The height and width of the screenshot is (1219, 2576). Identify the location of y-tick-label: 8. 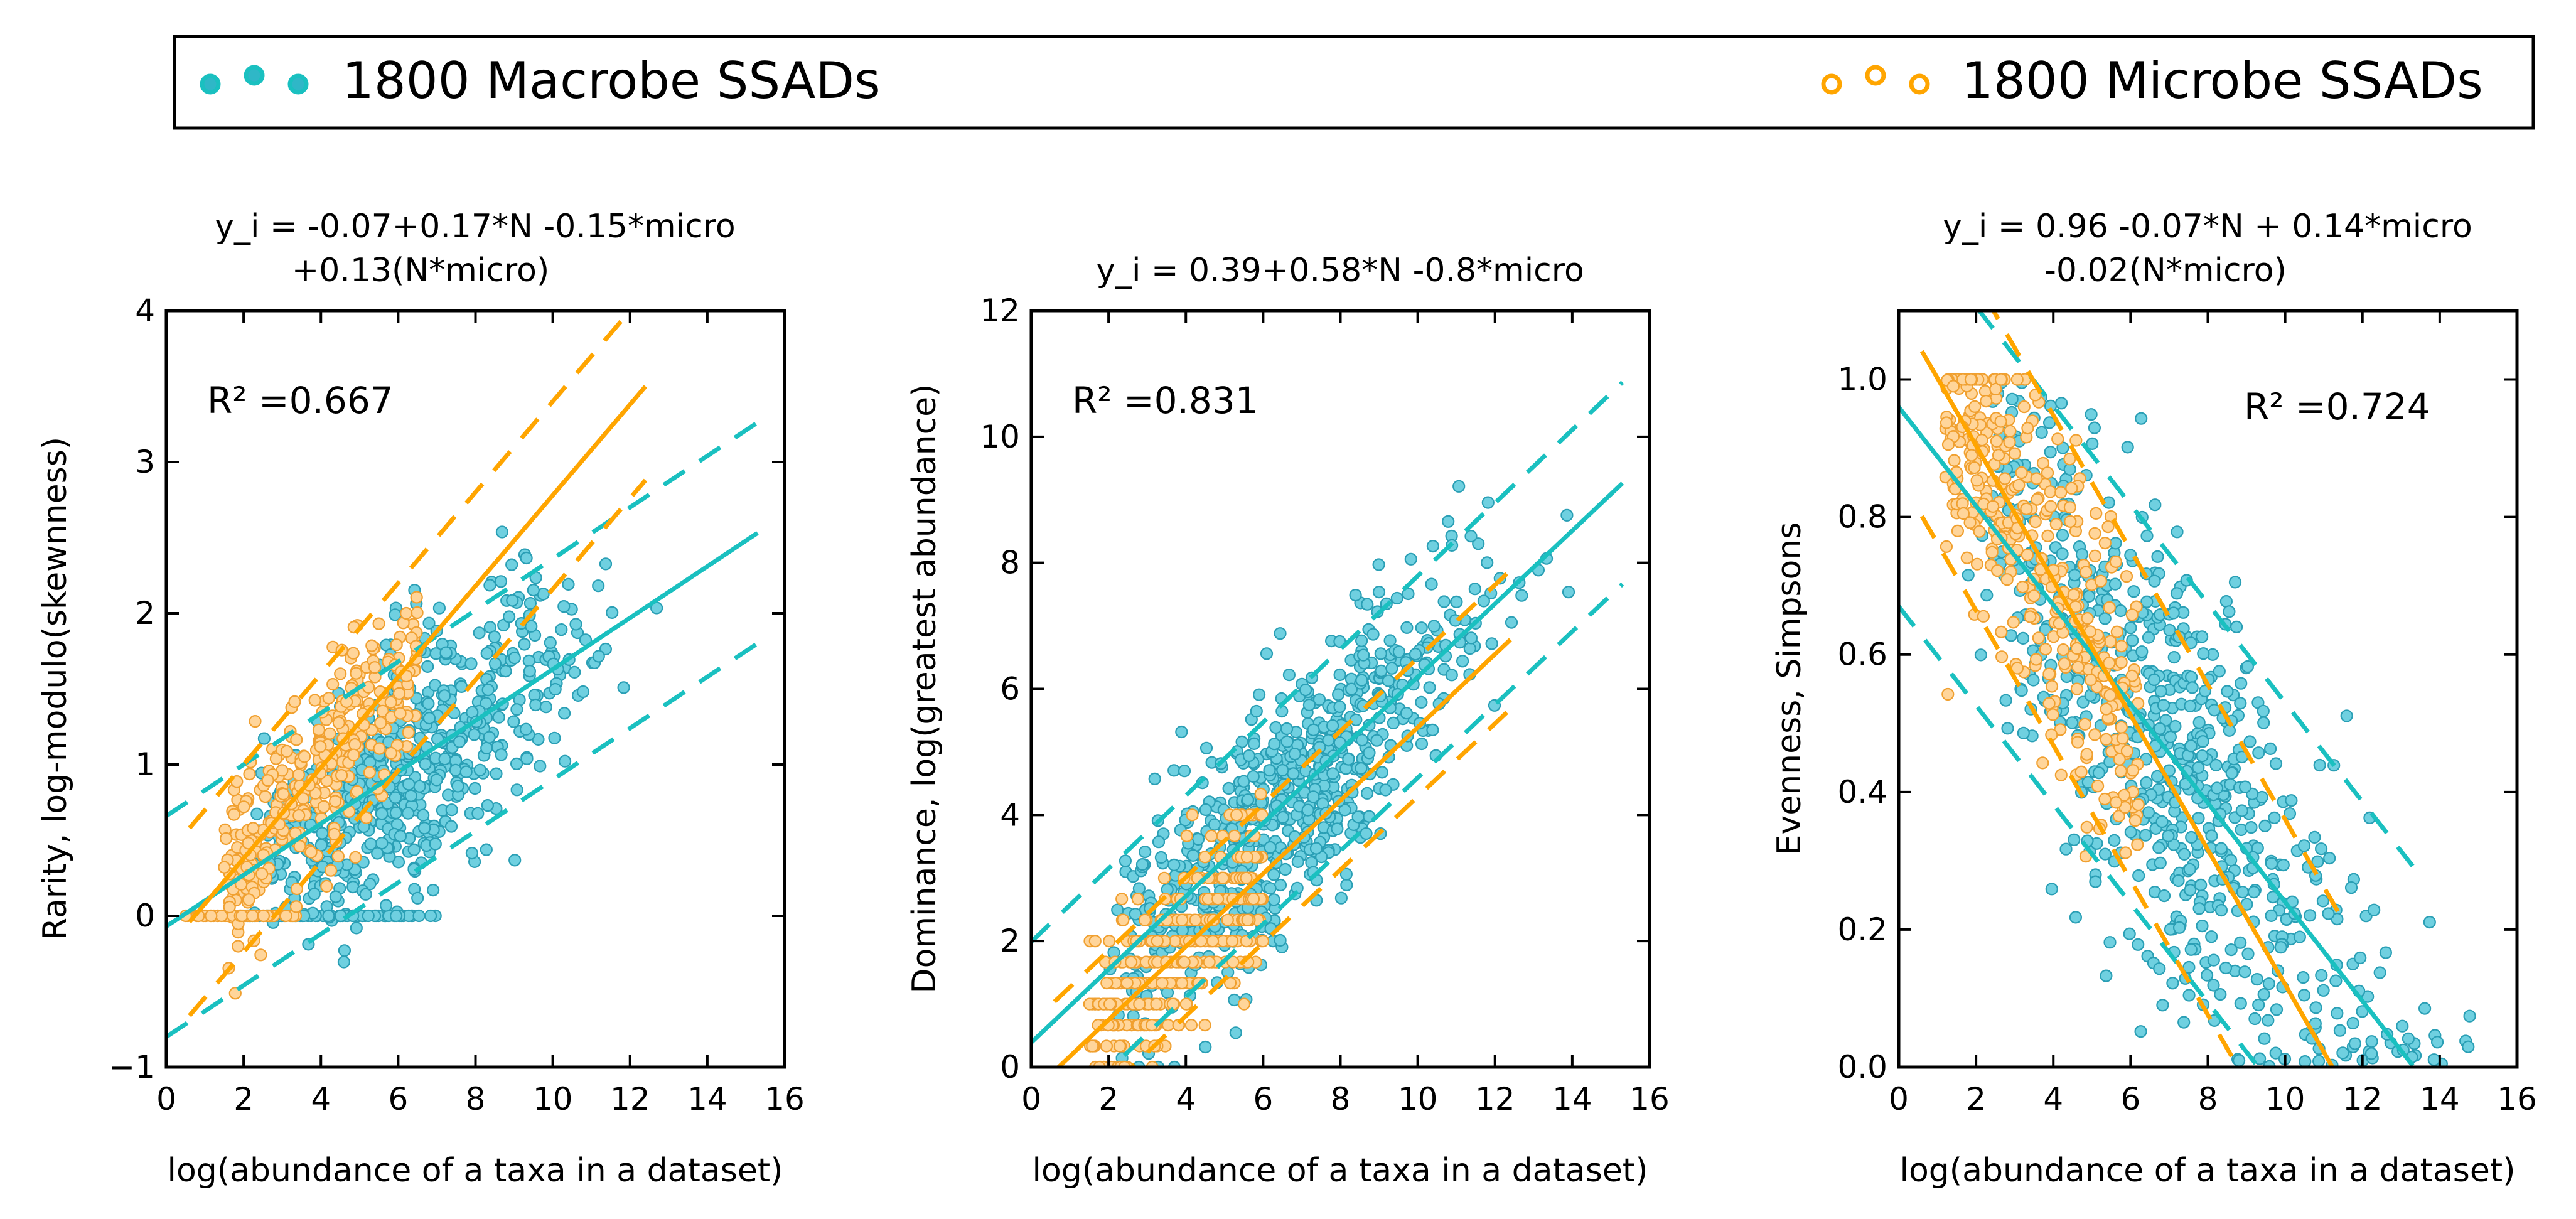
(1010, 563).